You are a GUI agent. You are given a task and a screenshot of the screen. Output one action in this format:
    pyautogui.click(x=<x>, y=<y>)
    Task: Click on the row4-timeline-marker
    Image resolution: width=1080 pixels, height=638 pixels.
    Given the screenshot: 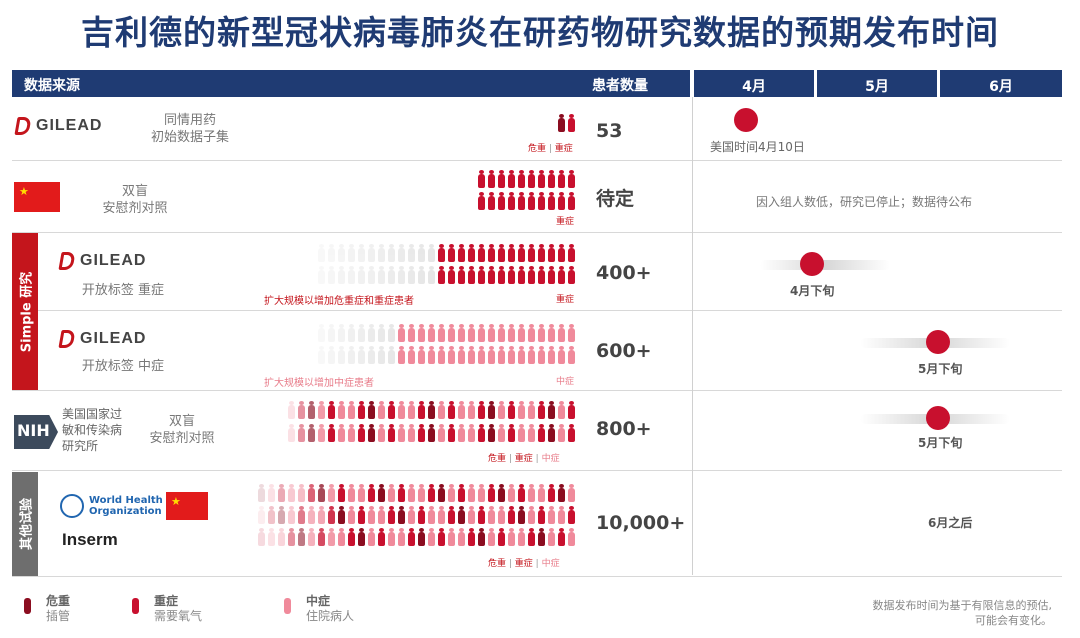 What is the action you would take?
    pyautogui.click(x=938, y=342)
    